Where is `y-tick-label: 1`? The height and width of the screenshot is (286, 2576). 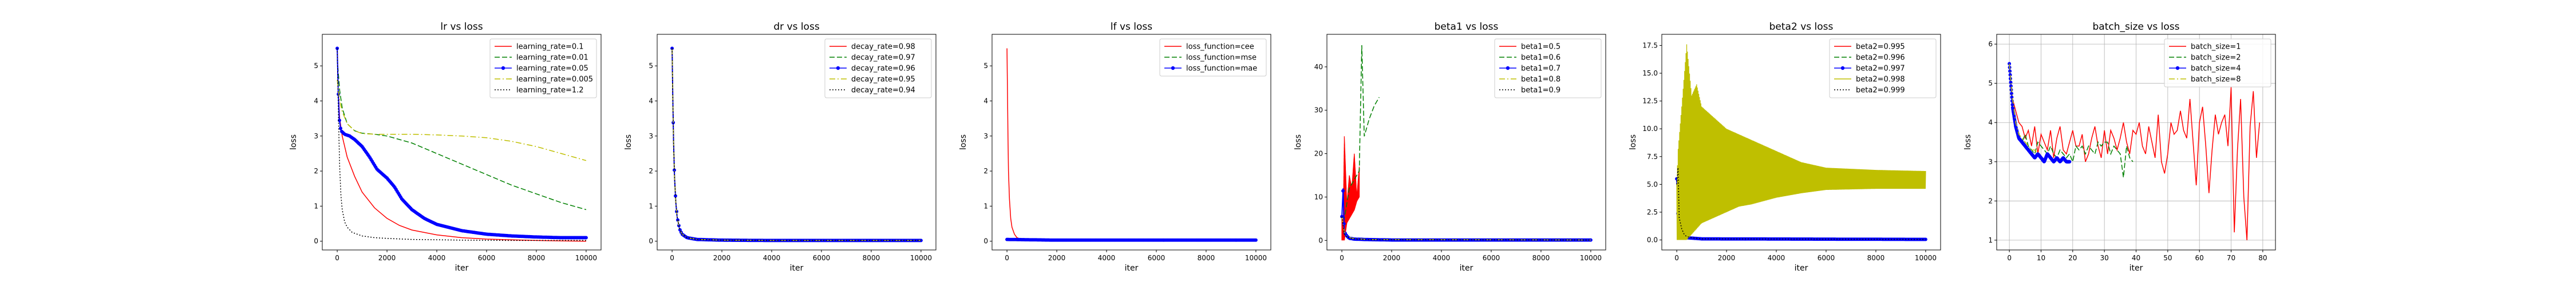
y-tick-label: 1 is located at coordinates (1990, 240).